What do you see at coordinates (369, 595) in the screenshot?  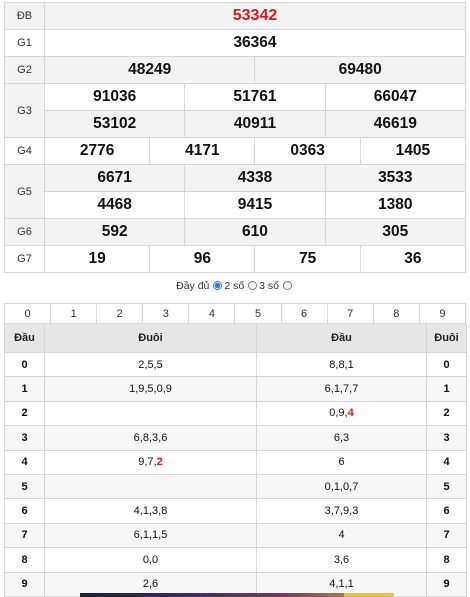 I see `advertisement-banner-accent` at bounding box center [369, 595].